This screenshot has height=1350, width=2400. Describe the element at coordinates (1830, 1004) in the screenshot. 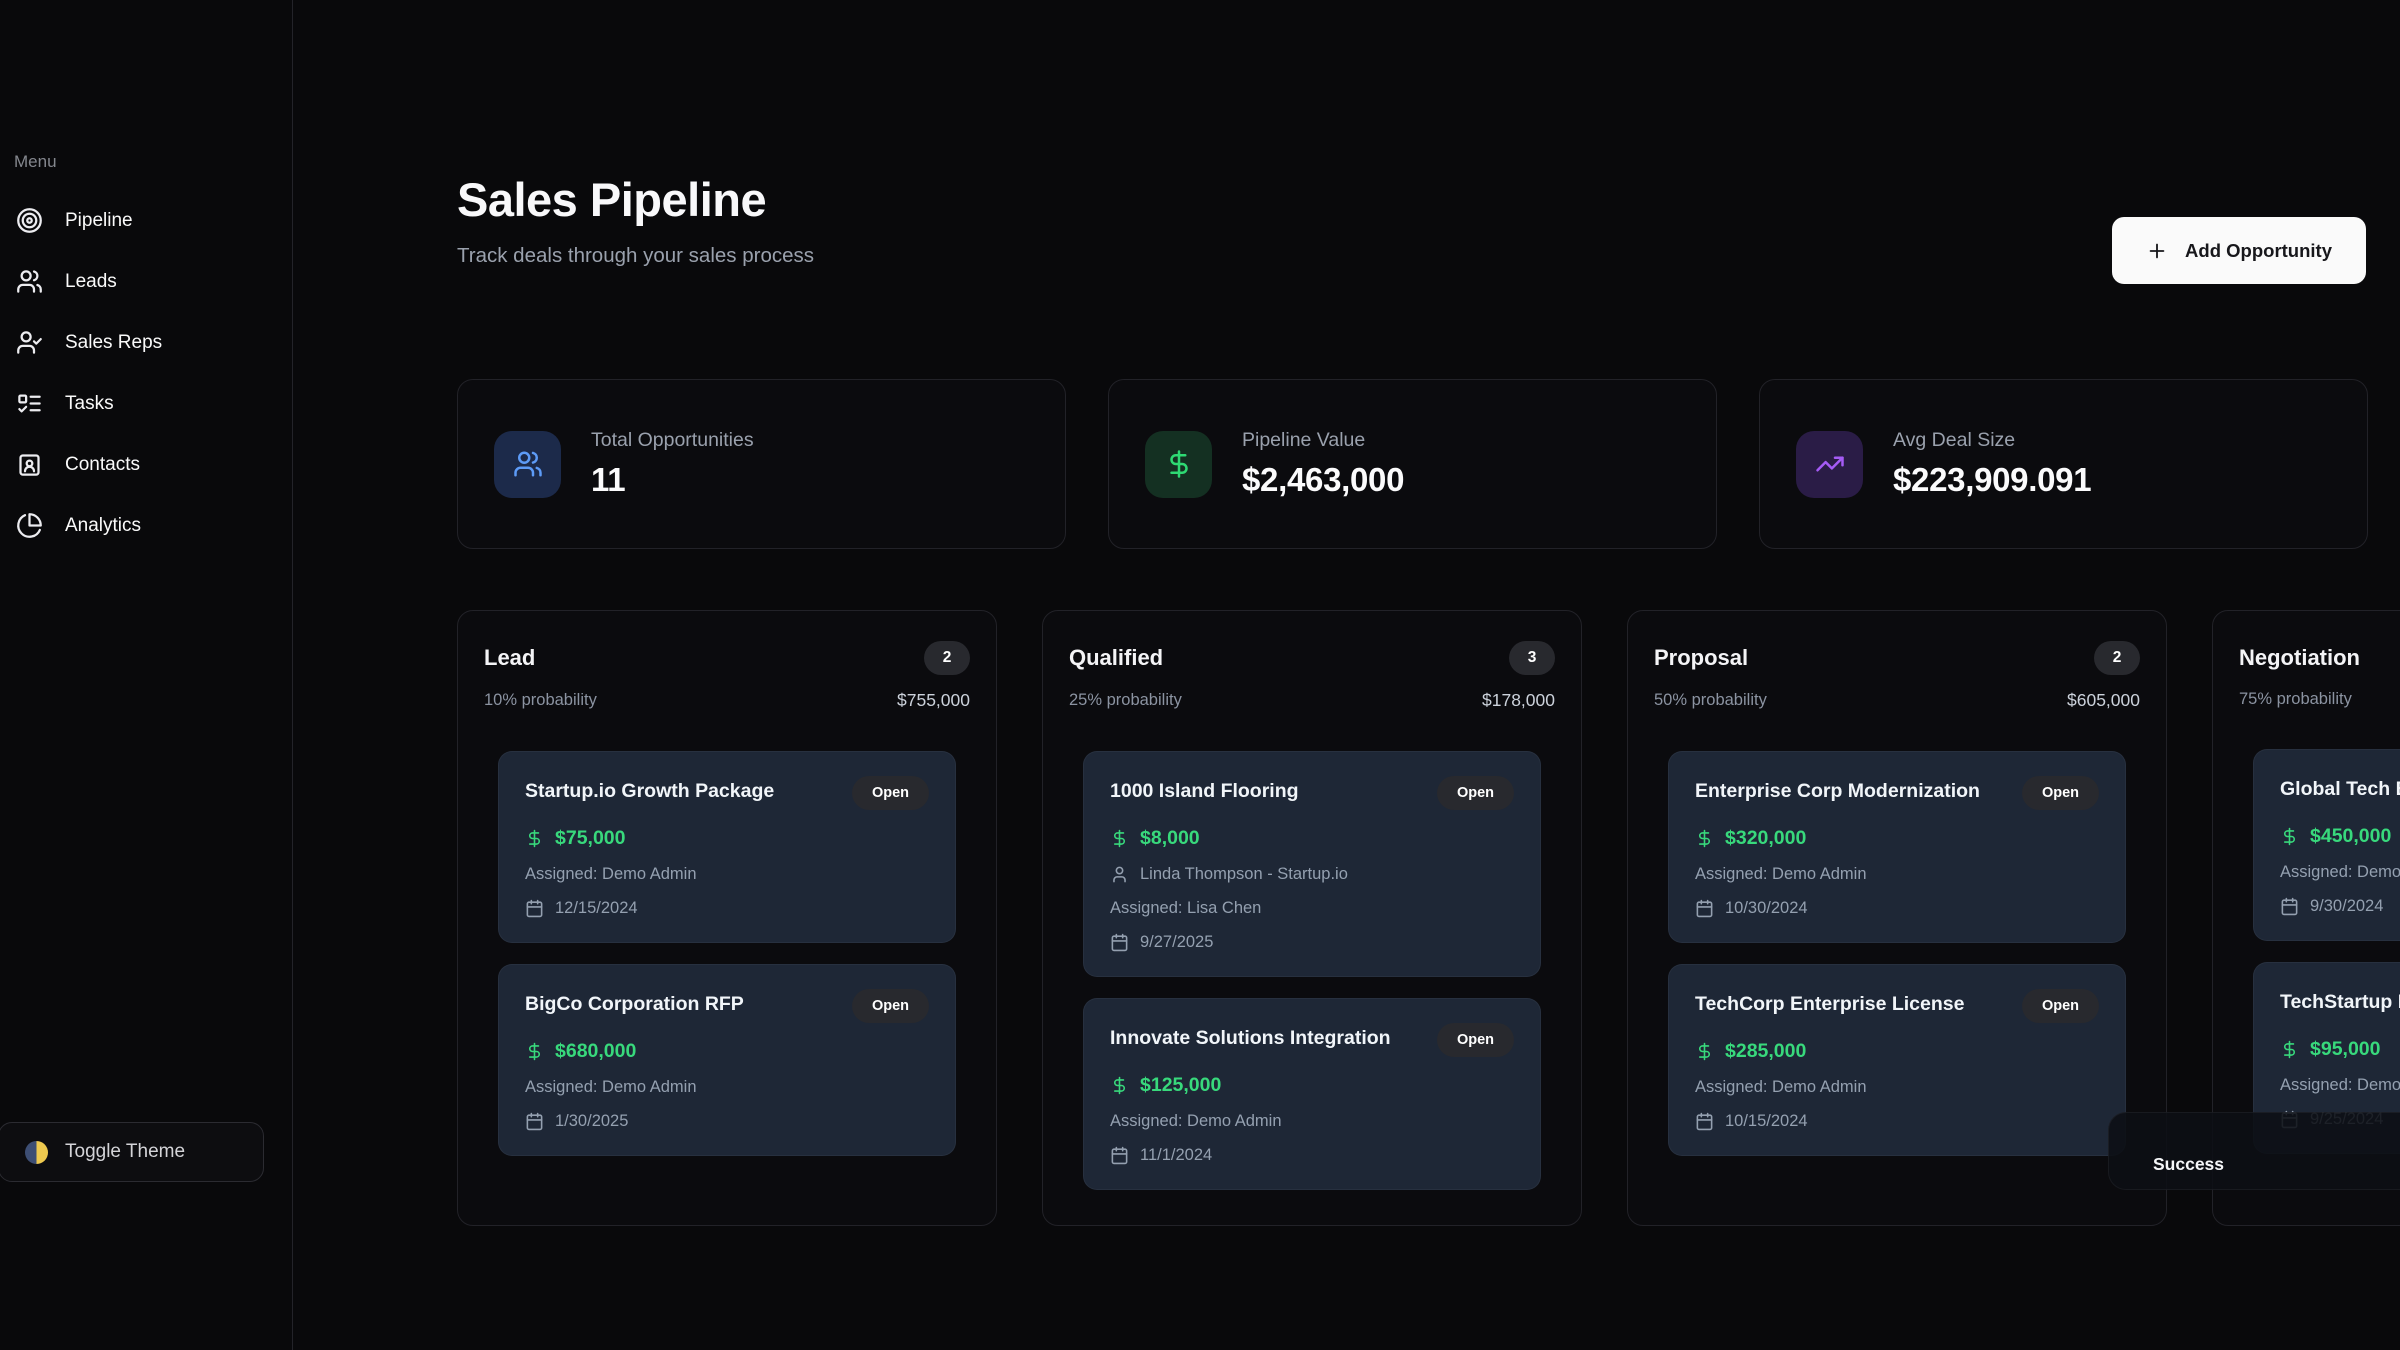

I see `deal-title: TechCorp Enterprise License` at that location.